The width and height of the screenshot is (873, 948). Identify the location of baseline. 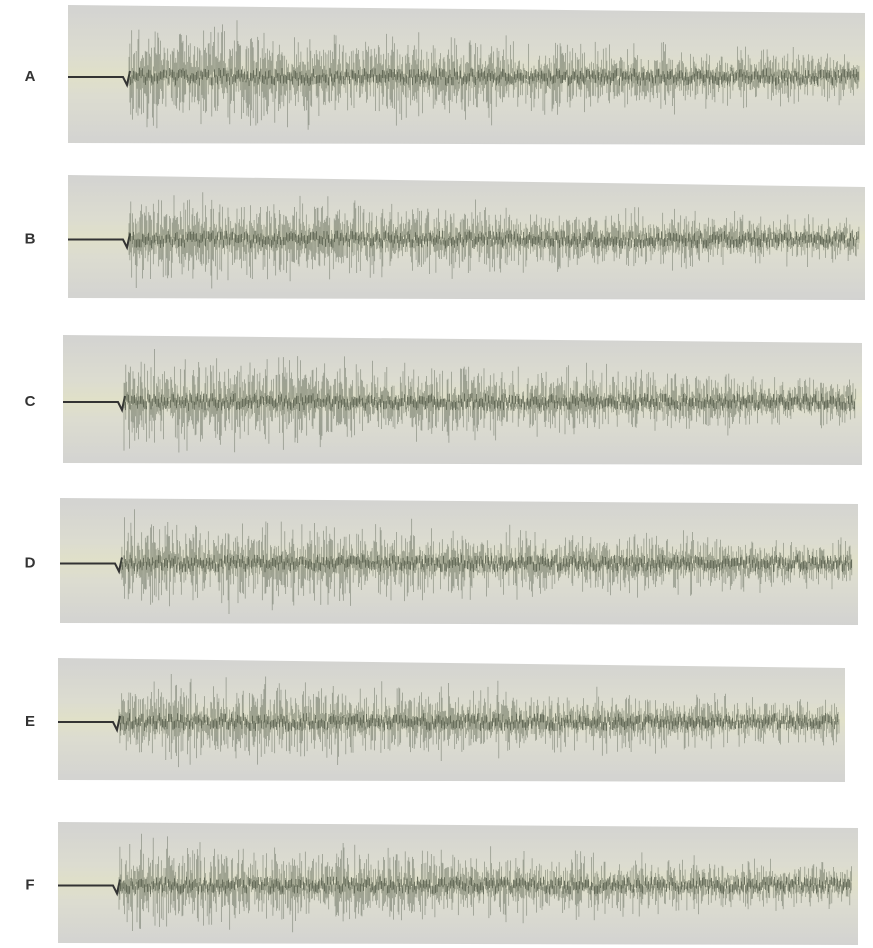
(99, 242).